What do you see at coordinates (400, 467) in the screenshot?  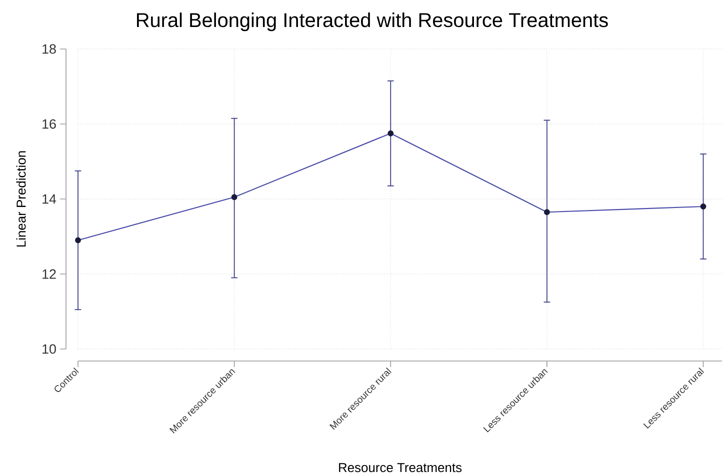 I see `x-axis-title: Resource Treatments` at bounding box center [400, 467].